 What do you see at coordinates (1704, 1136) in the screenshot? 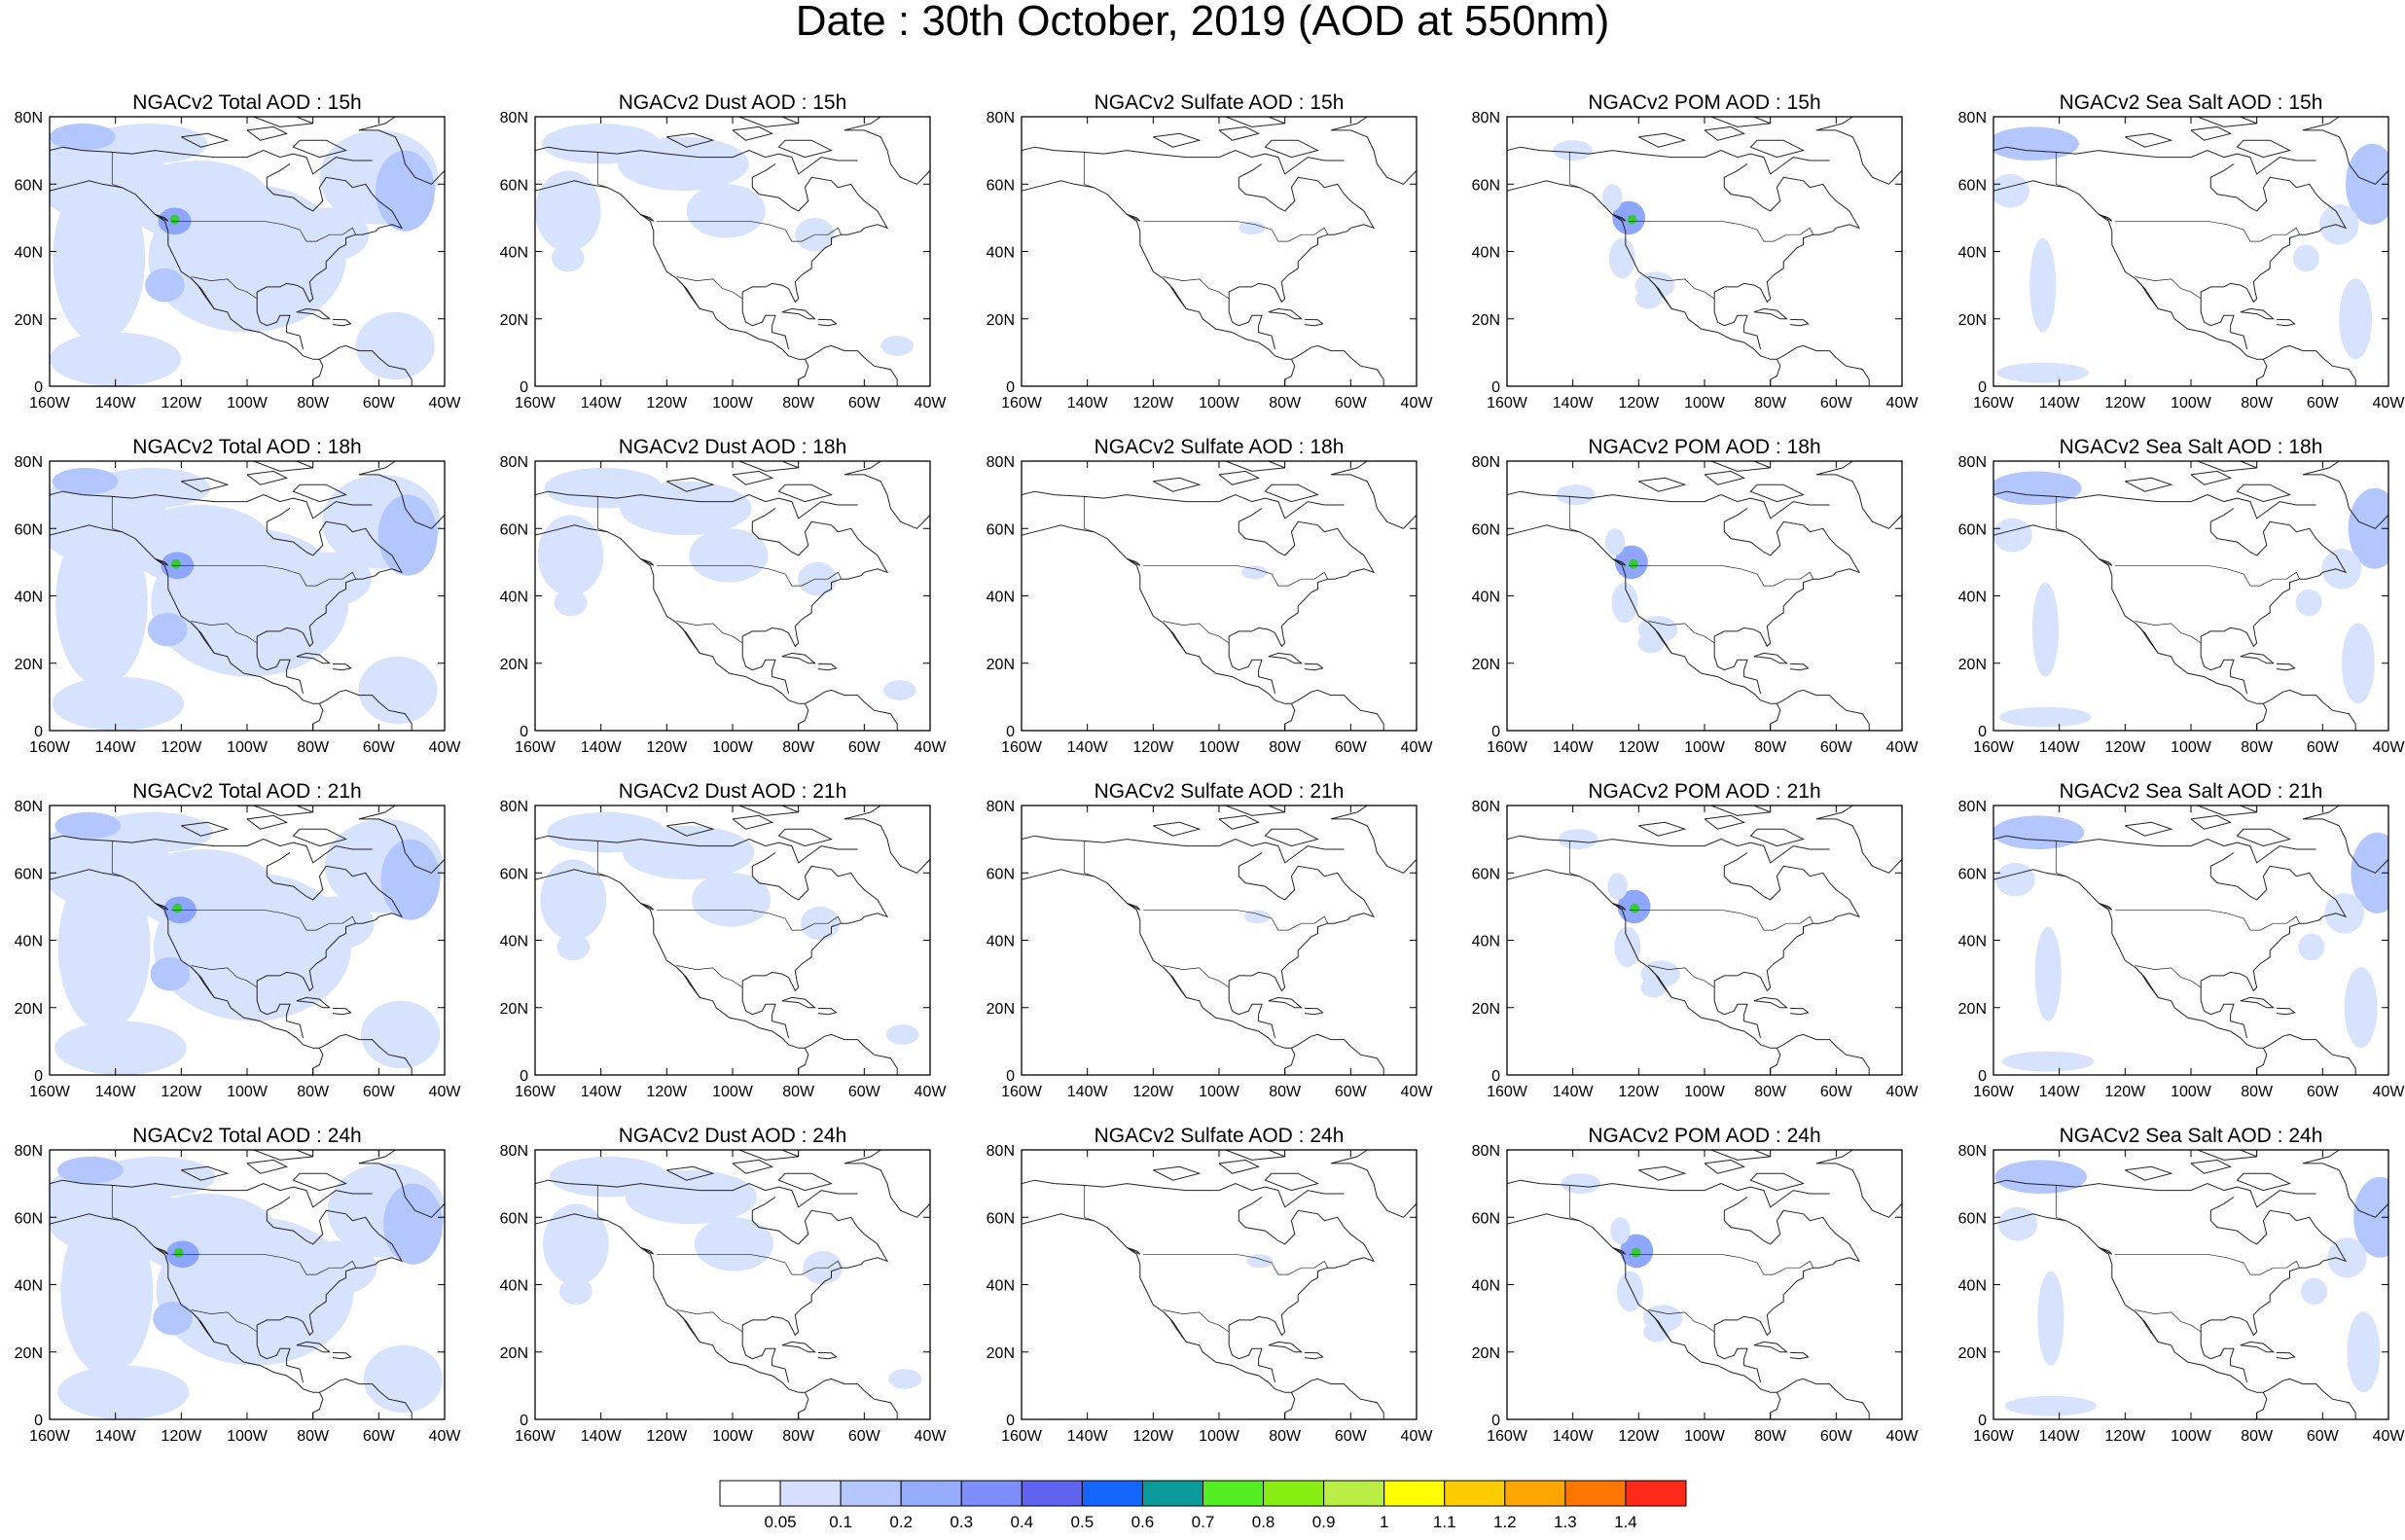
I see `panel-title: NGACv2 POM AOD : 24h` at bounding box center [1704, 1136].